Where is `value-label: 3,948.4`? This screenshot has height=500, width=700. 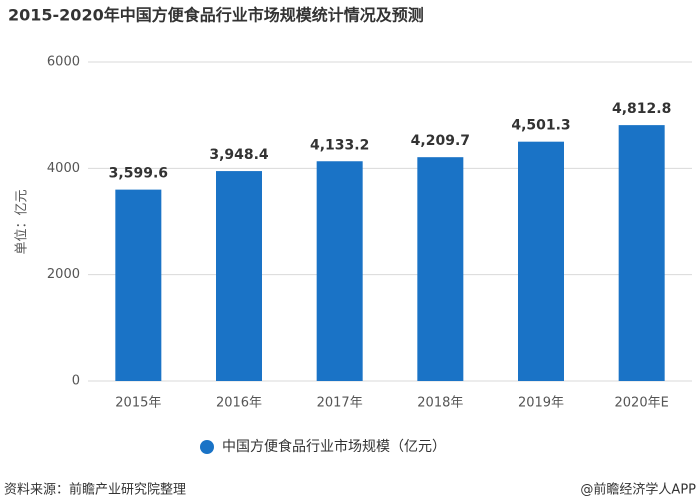 value-label: 3,948.4 is located at coordinates (239, 155).